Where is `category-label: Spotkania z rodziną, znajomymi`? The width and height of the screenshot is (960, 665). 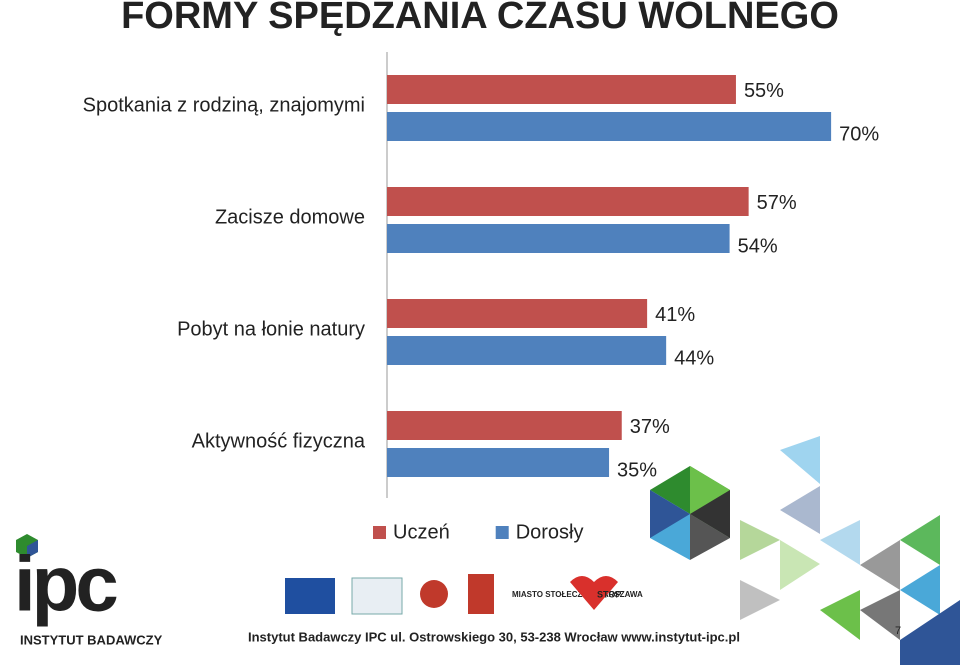
category-label: Spotkania z rodziną, znajomymi is located at coordinates (224, 105).